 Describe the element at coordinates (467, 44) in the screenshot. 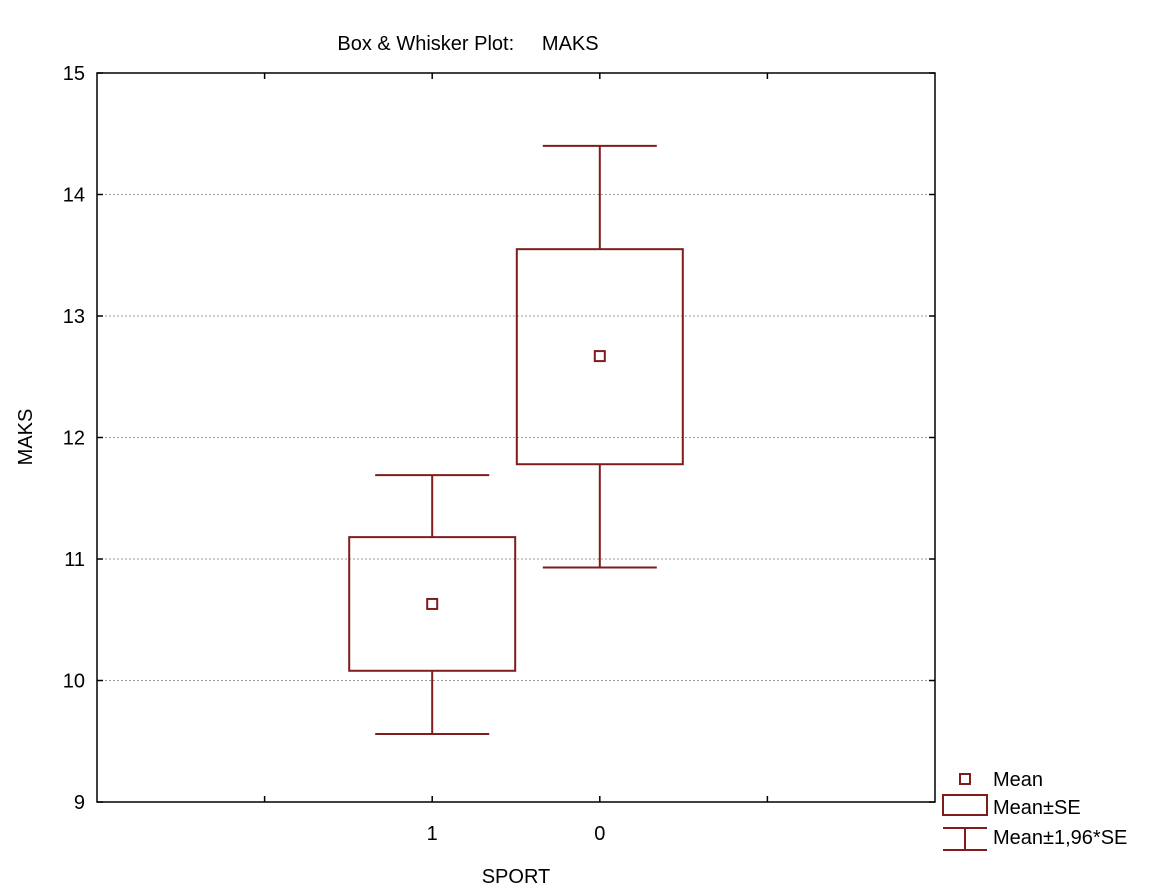

I see `chart-title: Box & Whisker Plot: MAKS` at that location.